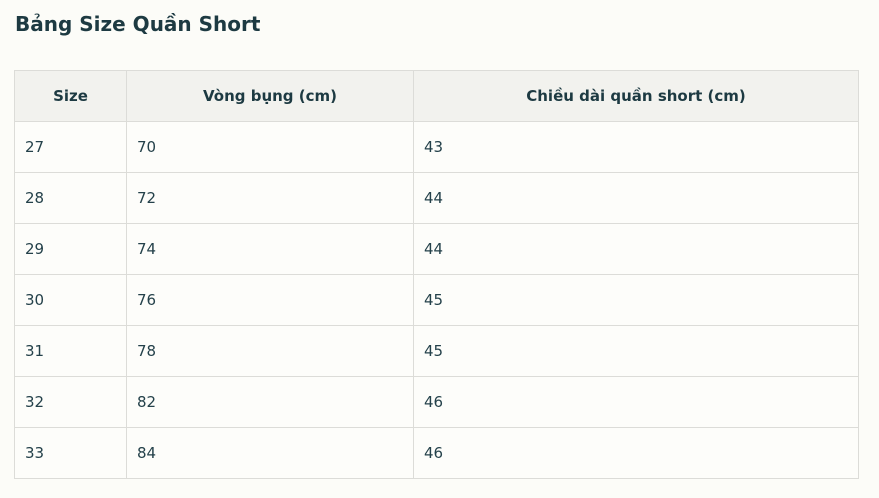 The height and width of the screenshot is (498, 879). I want to click on cell-waist: 78, so click(270, 351).